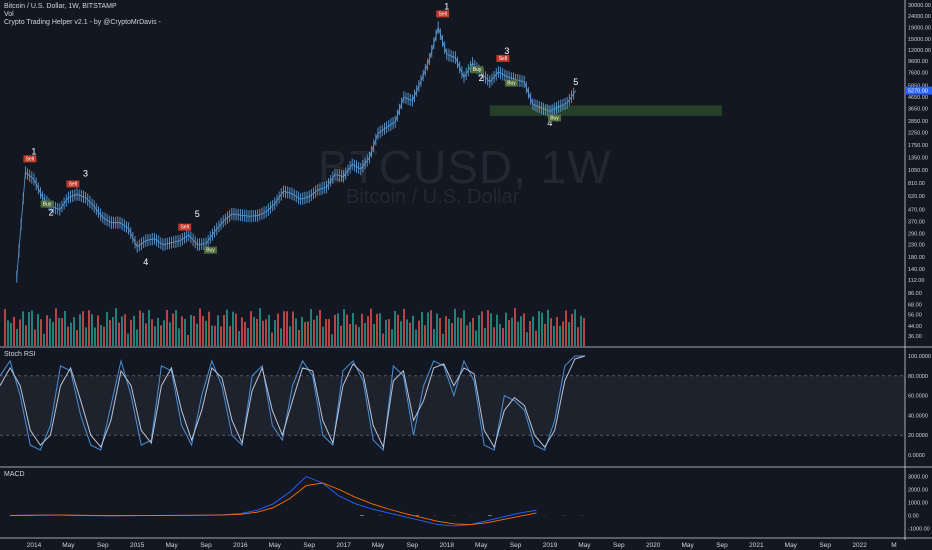 The image size is (932, 550). Describe the element at coordinates (919, 40) in the screenshot. I see `price-tick-label: 15000.00` at that location.